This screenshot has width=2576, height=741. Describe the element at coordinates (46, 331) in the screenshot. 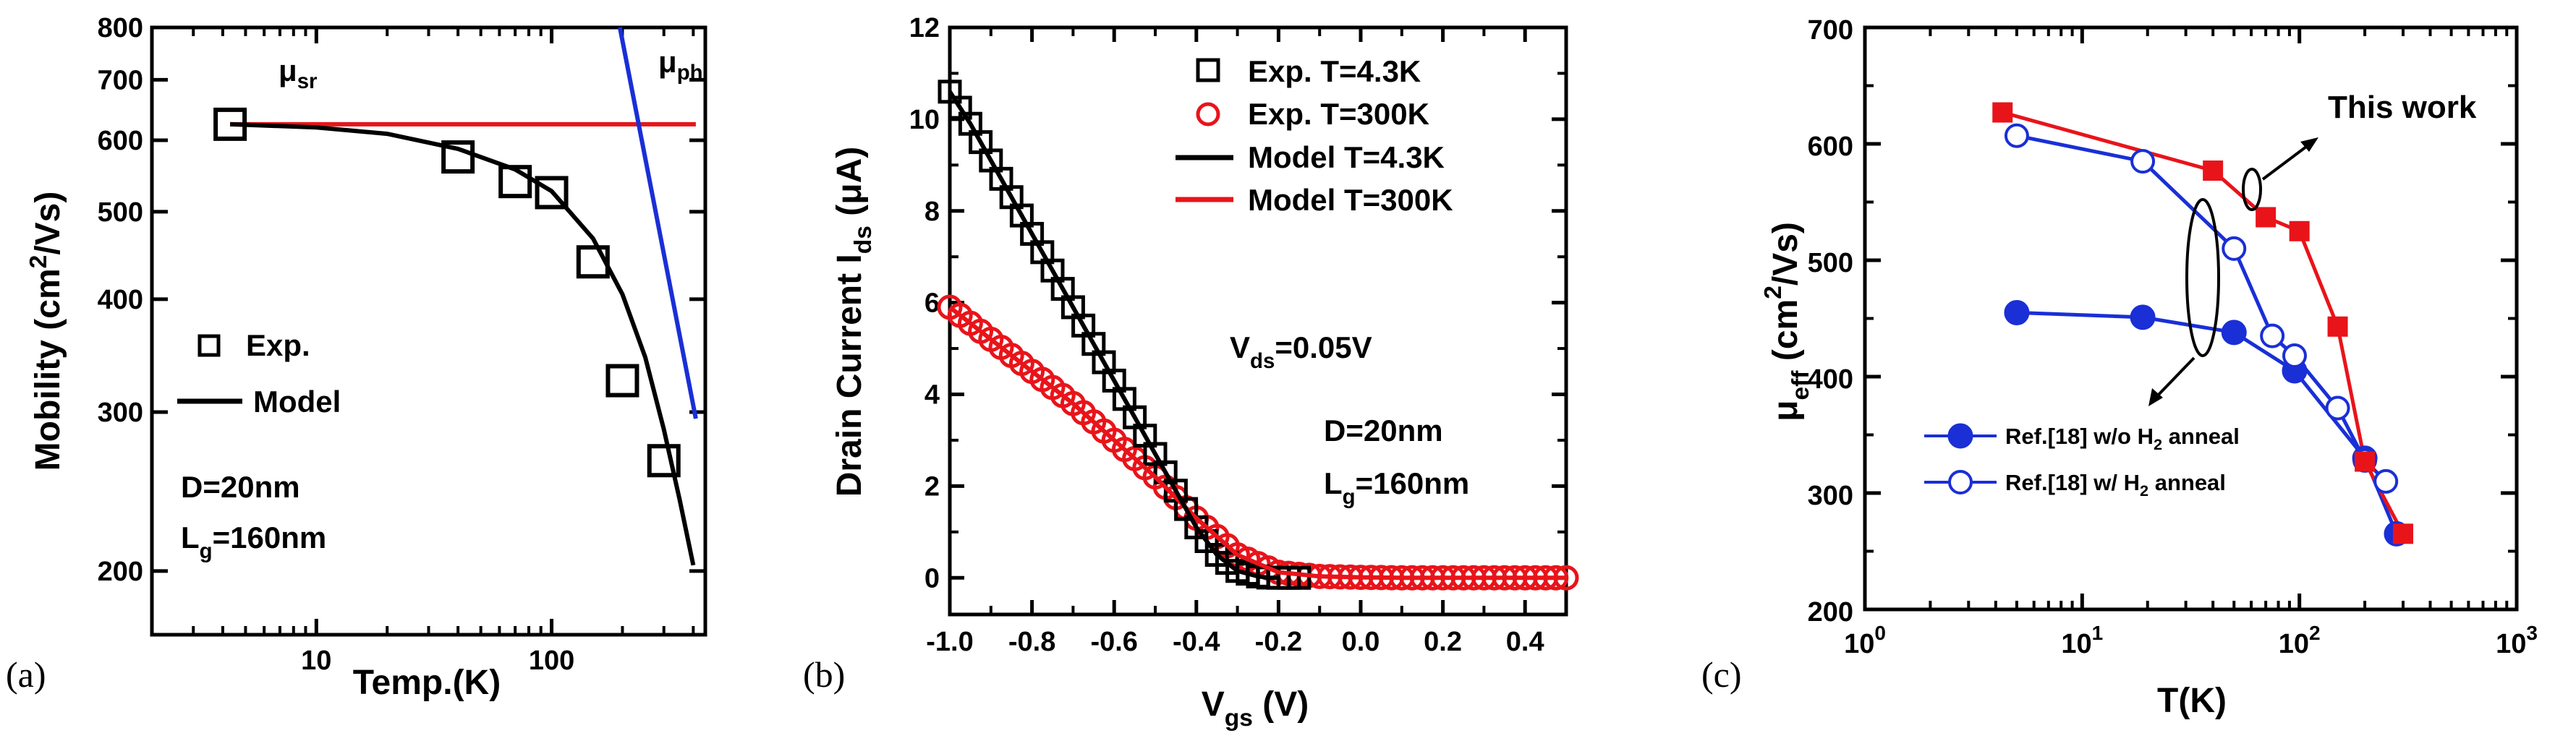

I see `panel-a-ylabel: Mobility (cm2/Vs)` at that location.